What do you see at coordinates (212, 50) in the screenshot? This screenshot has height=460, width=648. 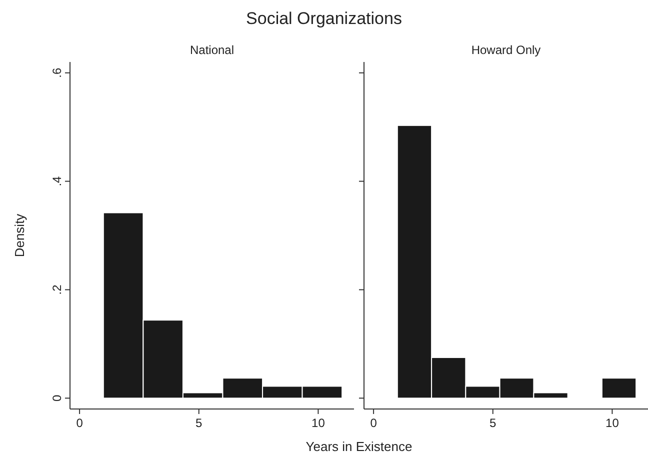 I see `chart-subtitle: National` at bounding box center [212, 50].